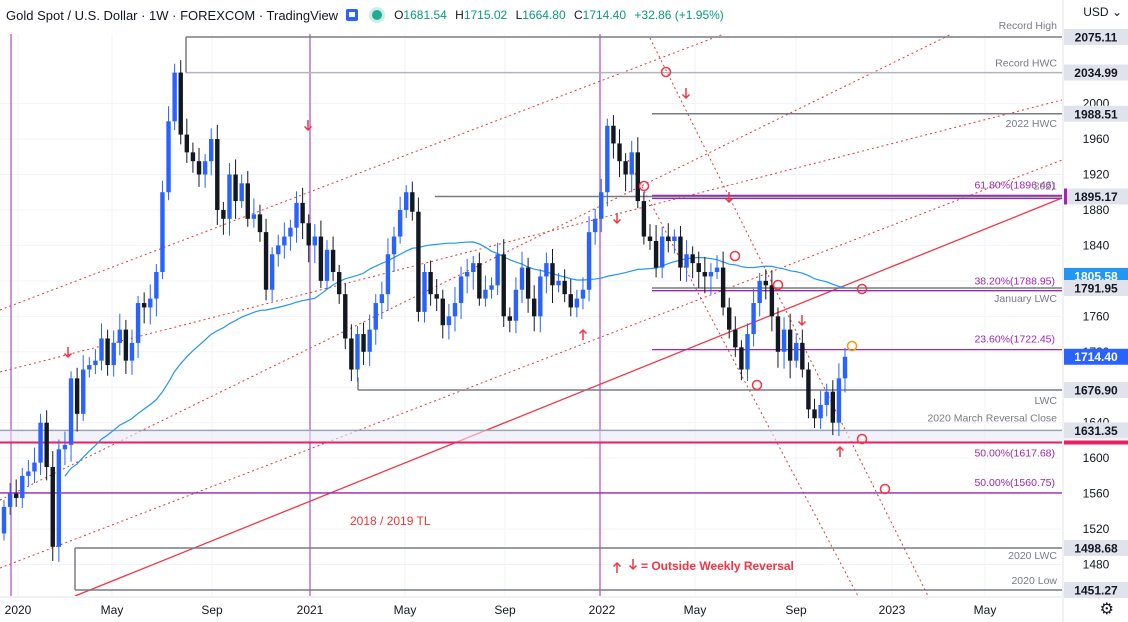  Describe the element at coordinates (1096, 210) in the screenshot. I see `y-tick-label: 1880` at that location.